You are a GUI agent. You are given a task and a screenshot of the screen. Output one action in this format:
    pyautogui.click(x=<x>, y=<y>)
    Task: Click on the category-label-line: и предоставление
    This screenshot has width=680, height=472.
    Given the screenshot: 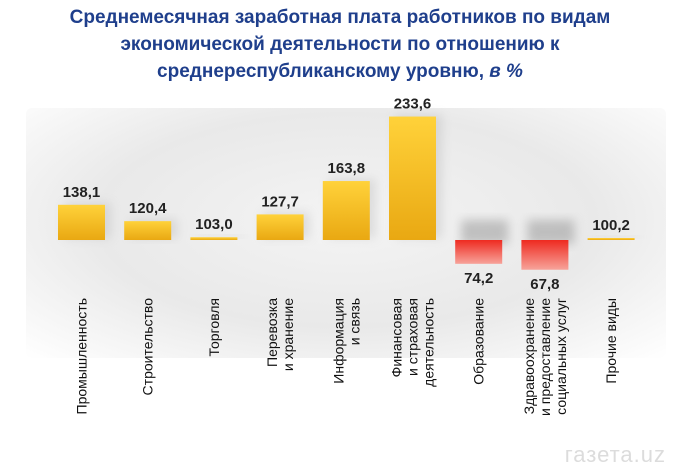 What is the action you would take?
    pyautogui.click(x=545, y=357)
    